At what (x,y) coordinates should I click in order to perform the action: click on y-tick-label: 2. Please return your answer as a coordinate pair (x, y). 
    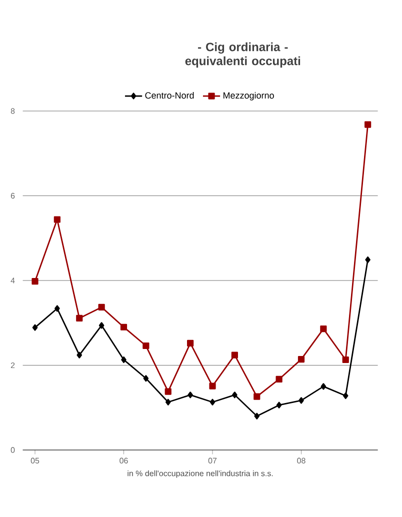
    Looking at the image, I should click on (12, 365).